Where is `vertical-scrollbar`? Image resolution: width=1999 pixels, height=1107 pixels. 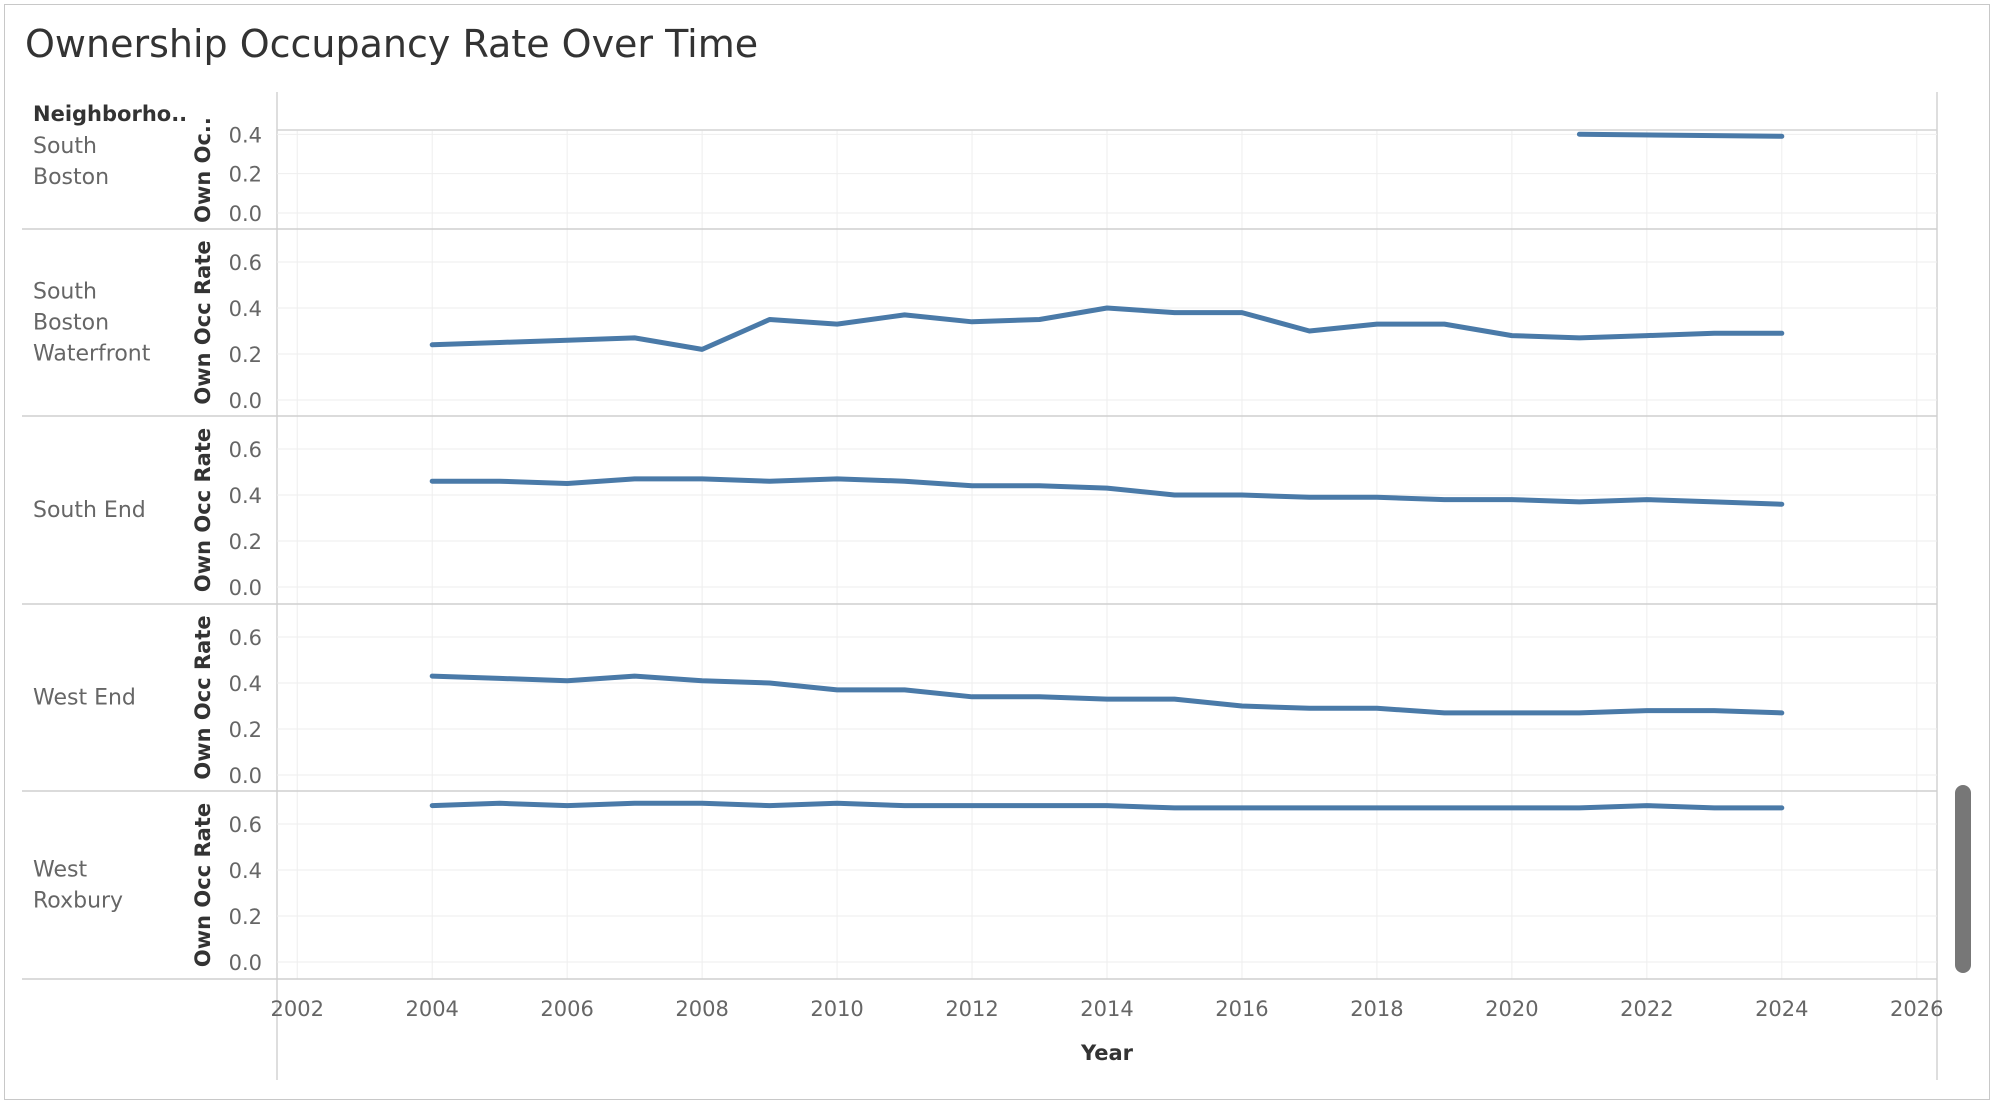 vertical-scrollbar is located at coordinates (1963, 879).